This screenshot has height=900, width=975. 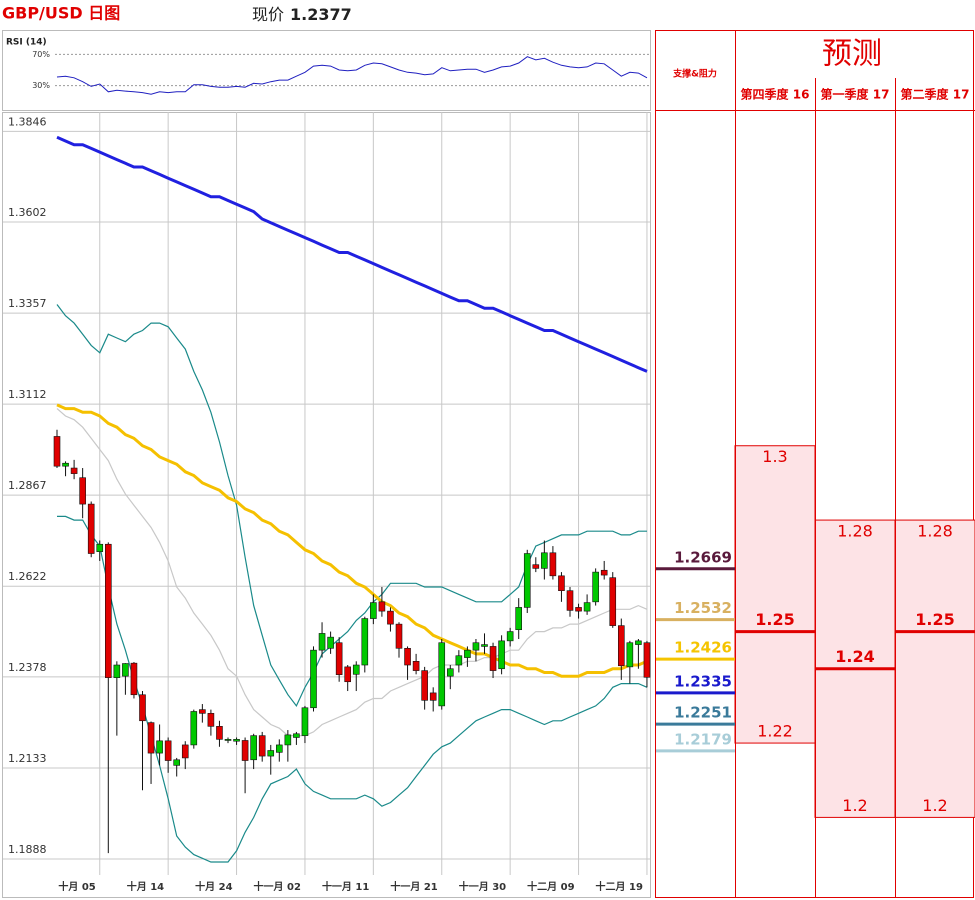 I want to click on level-label: 1.2426, so click(x=703, y=648).